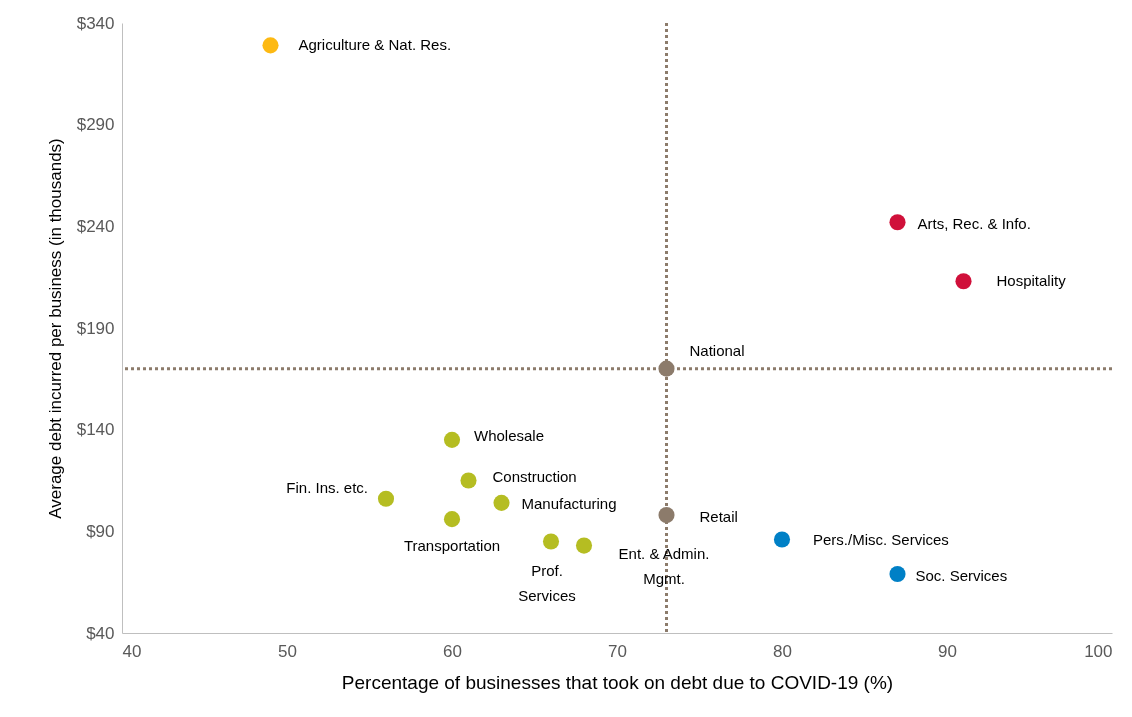  Describe the element at coordinates (100, 633) in the screenshot. I see `y-tick-label: $40` at that location.